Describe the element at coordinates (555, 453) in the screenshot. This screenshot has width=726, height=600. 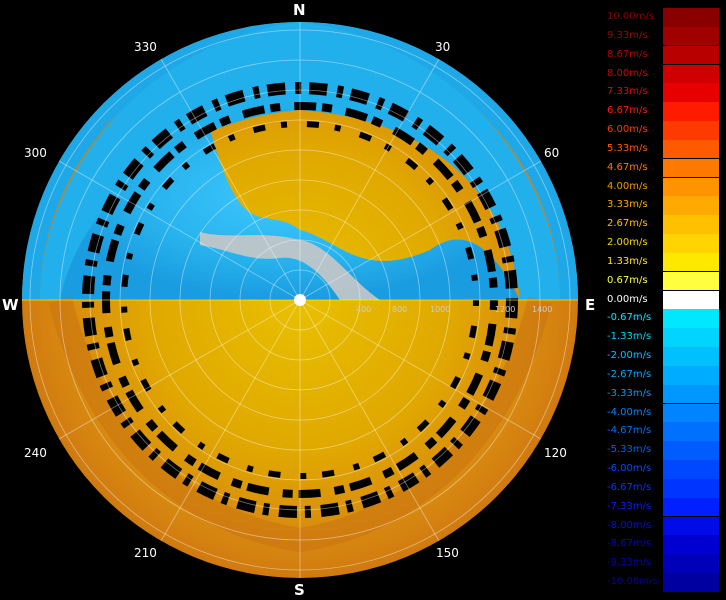
I see `azimuth-label-120: 120` at that location.